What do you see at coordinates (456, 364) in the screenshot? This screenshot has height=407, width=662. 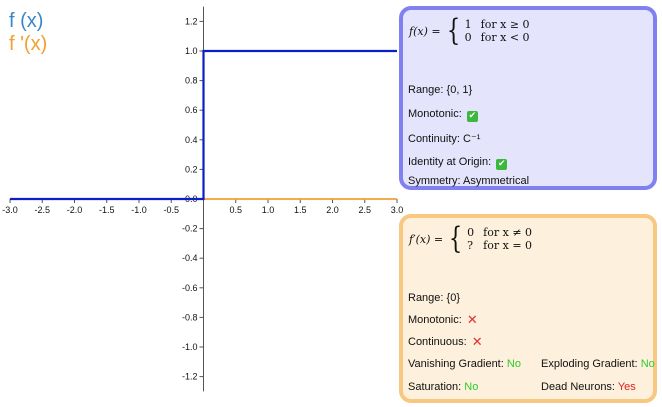 I see `vanishing-gradient-label: Vanishing Gradient:` at bounding box center [456, 364].